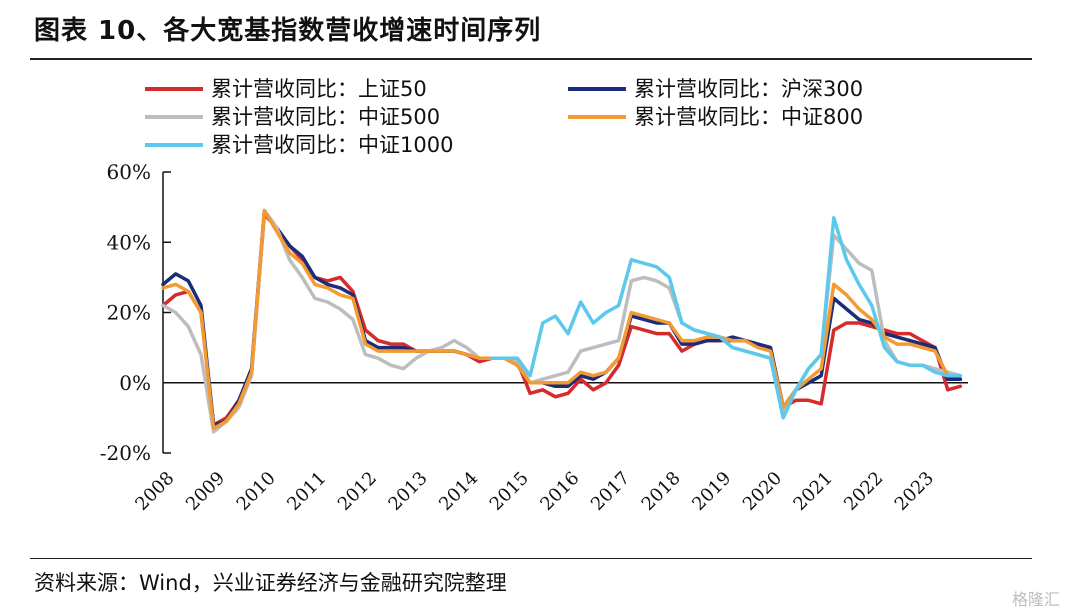  I want to click on x-tick-label: 2021, so click(812, 491).